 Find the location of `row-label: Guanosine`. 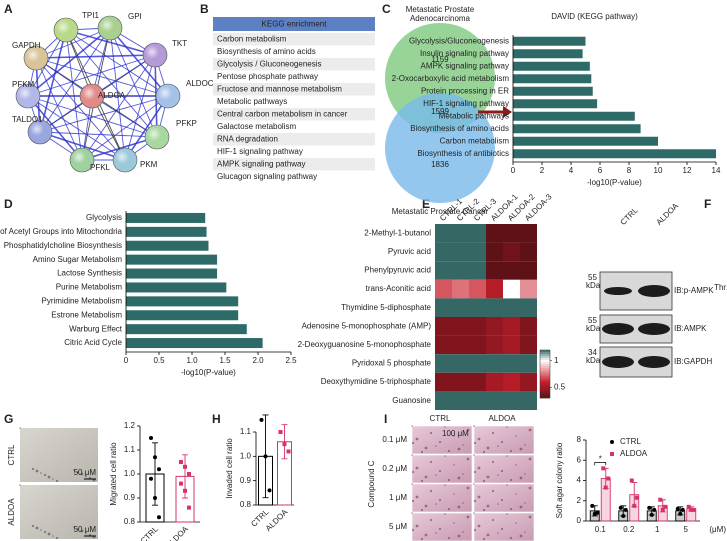

row-label: Guanosine is located at coordinates (411, 400).